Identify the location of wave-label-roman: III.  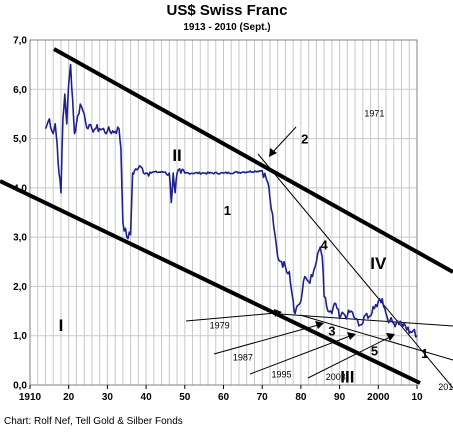
(347, 377).